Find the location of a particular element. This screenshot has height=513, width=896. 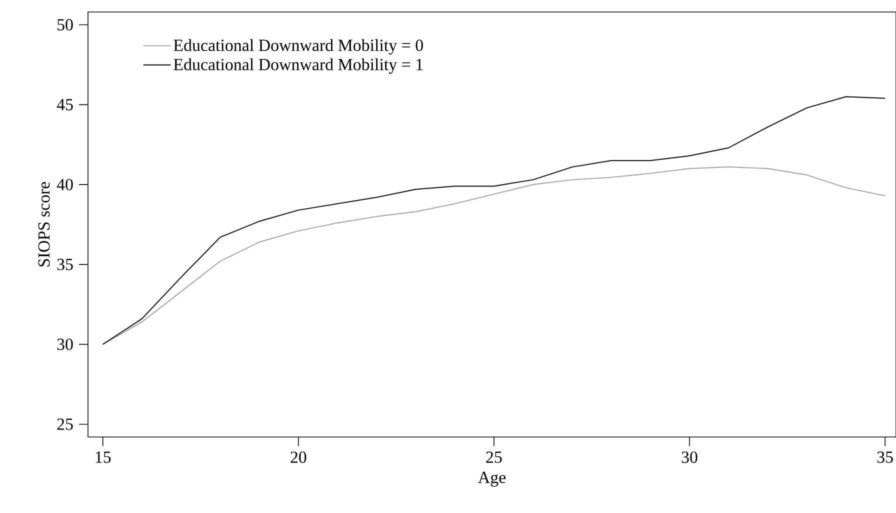

y-tick-label: 30 is located at coordinates (65, 344).